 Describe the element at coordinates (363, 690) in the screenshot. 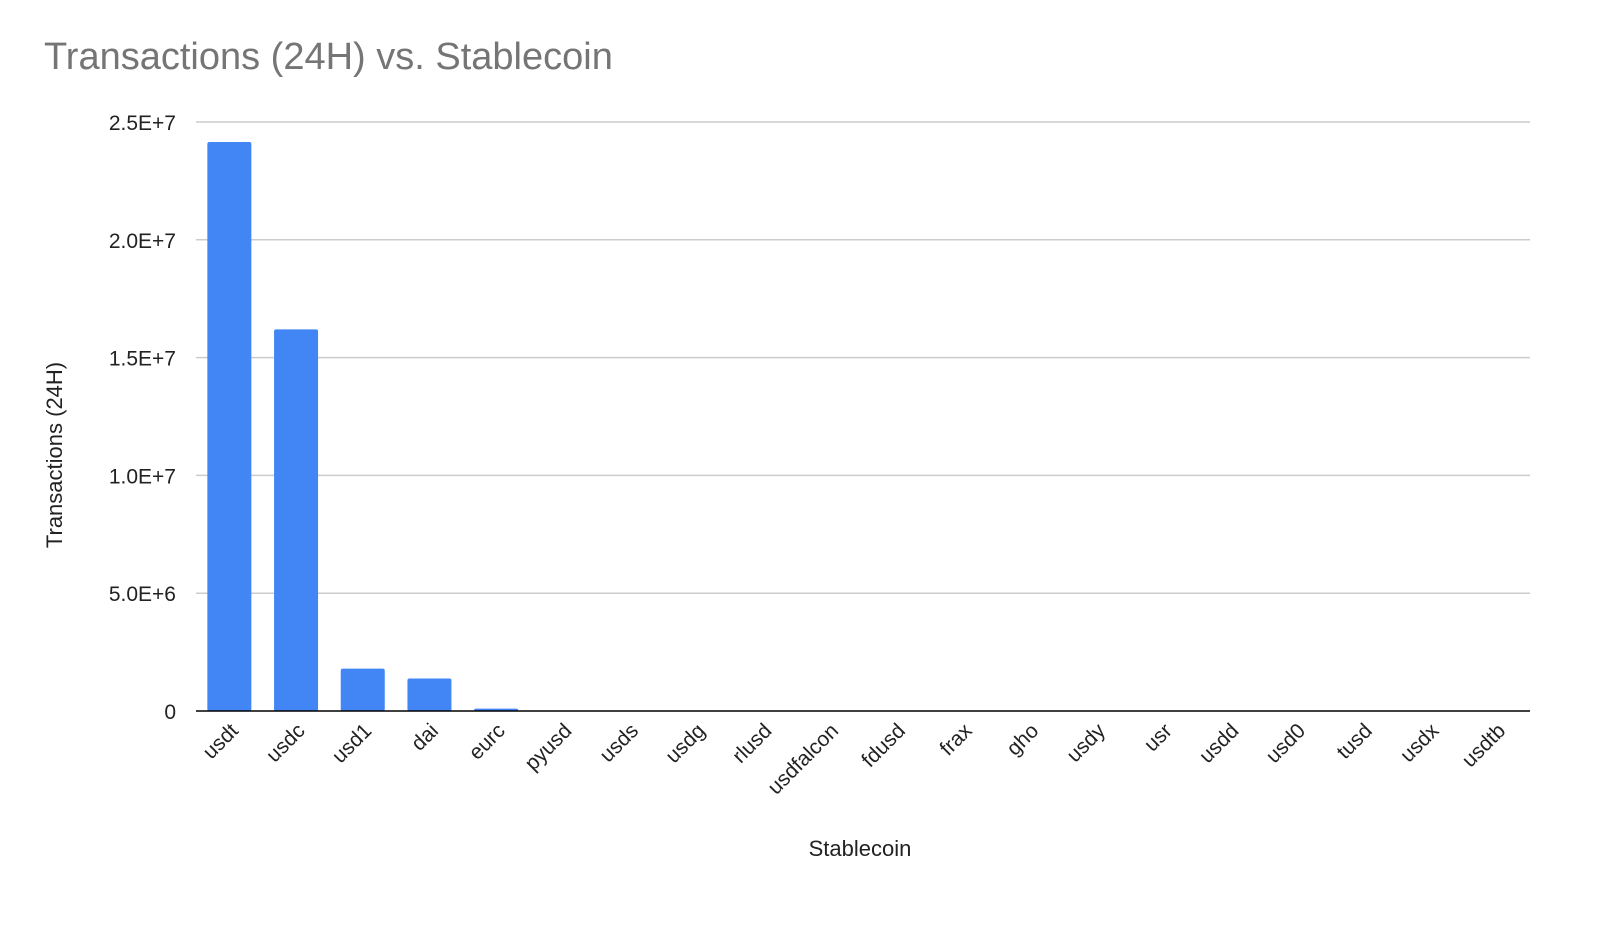

I see `bar-usd1` at that location.